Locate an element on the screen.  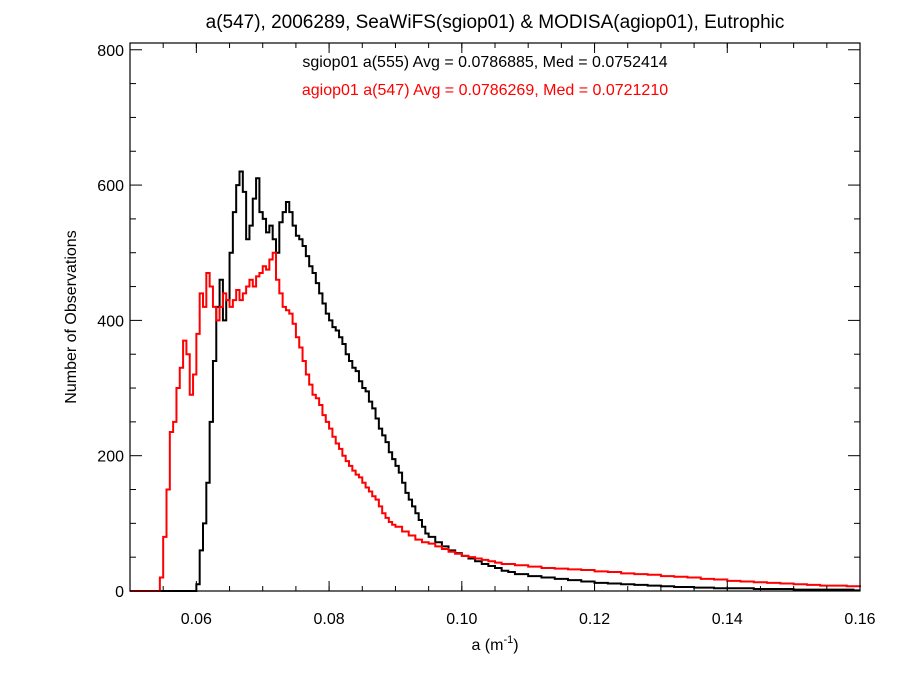
y-axis-label: Number of Observations is located at coordinates (71, 316).